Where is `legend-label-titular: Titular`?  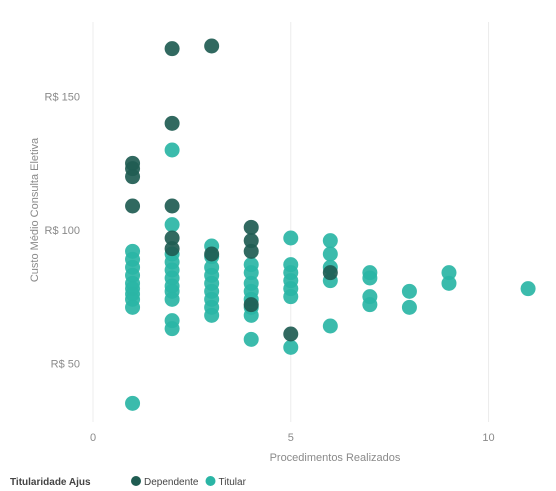
legend-label-titular: Titular is located at coordinates (233, 482).